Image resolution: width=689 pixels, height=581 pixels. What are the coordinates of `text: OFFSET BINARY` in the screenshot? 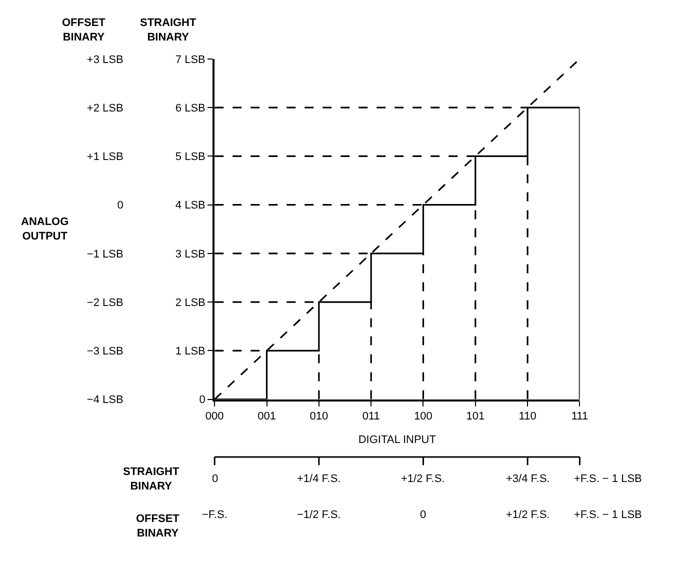 It's located at (158, 526).